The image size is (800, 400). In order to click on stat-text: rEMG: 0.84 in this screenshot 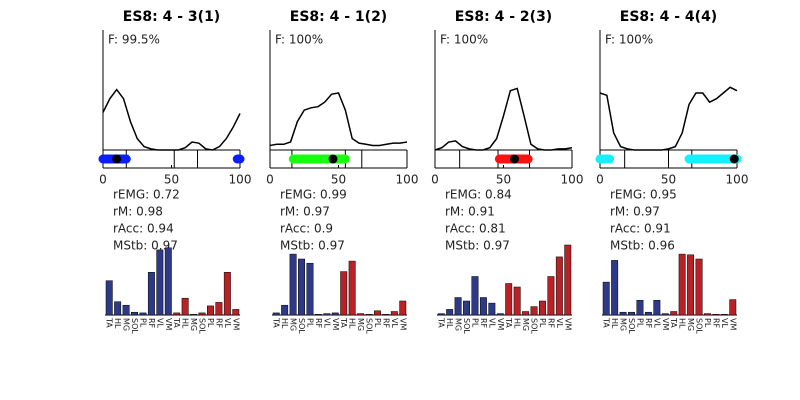, I will do `click(478, 195)`.